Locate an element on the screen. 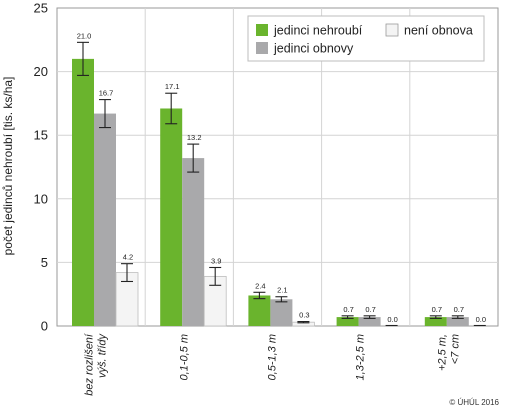 The width and height of the screenshot is (506, 412). legend-label-2: jedinci obnovy is located at coordinates (313, 49).